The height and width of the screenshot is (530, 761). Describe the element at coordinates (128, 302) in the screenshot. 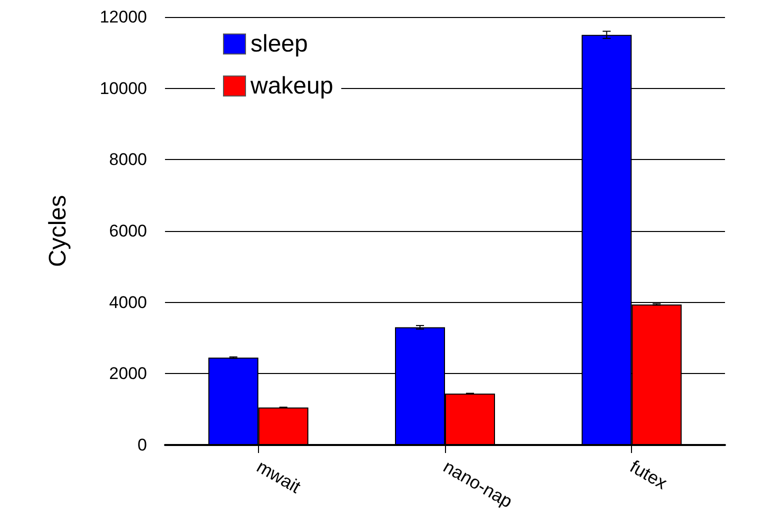

I see `y-tick-label: 4000` at that location.